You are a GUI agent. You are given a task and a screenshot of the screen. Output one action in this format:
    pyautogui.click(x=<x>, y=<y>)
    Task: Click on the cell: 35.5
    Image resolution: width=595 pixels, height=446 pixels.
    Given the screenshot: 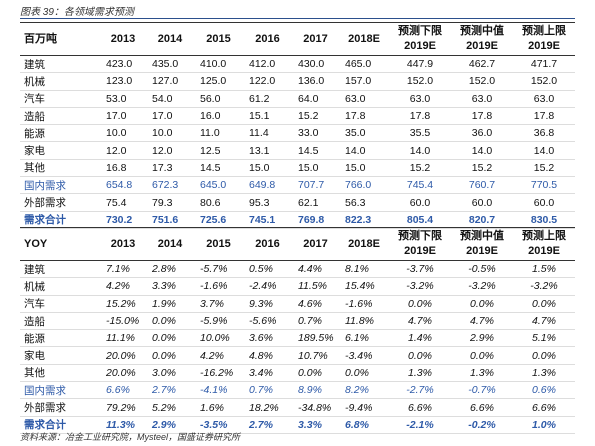 What is the action you would take?
    pyautogui.click(x=420, y=133)
    